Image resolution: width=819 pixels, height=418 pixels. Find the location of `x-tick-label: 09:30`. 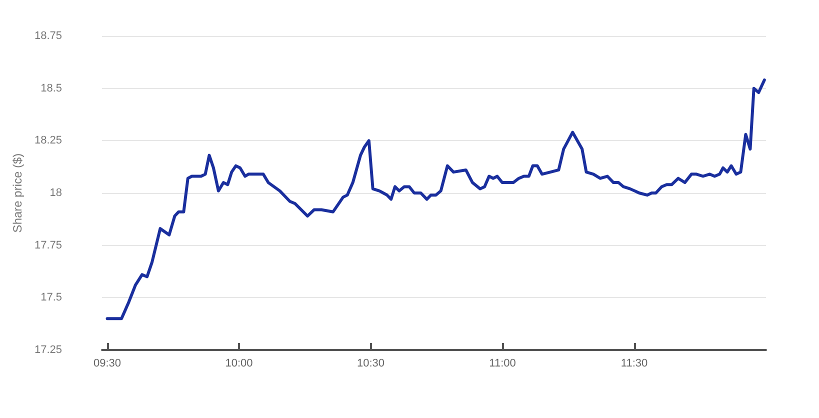

x-tick-label: 09:30 is located at coordinates (108, 364).